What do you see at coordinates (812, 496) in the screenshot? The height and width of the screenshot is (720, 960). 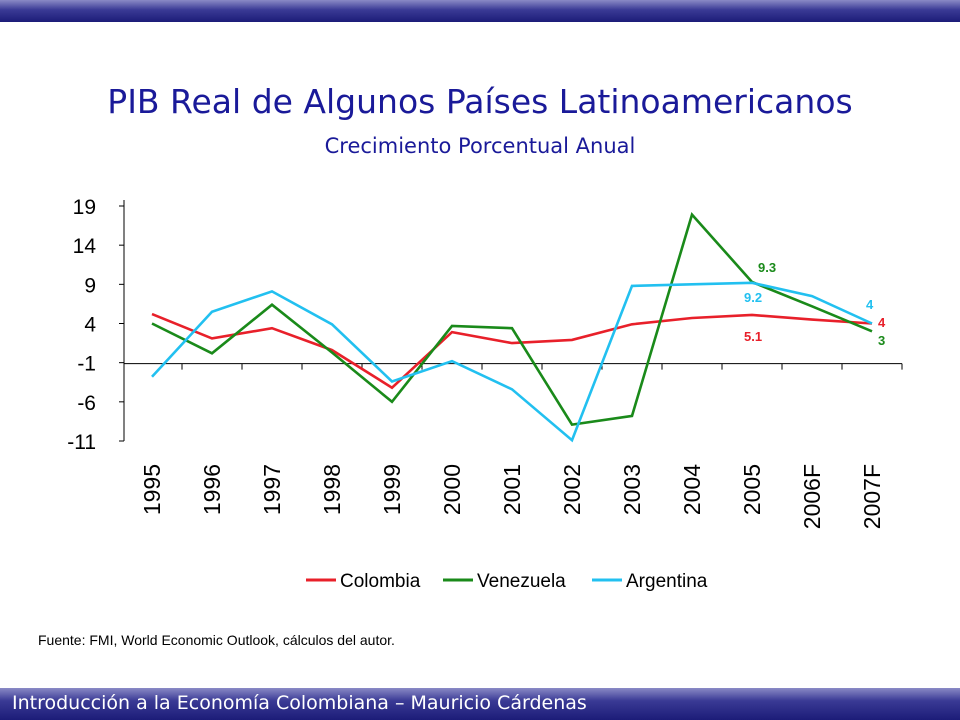 I see `x-tick-label: 2006F` at bounding box center [812, 496].